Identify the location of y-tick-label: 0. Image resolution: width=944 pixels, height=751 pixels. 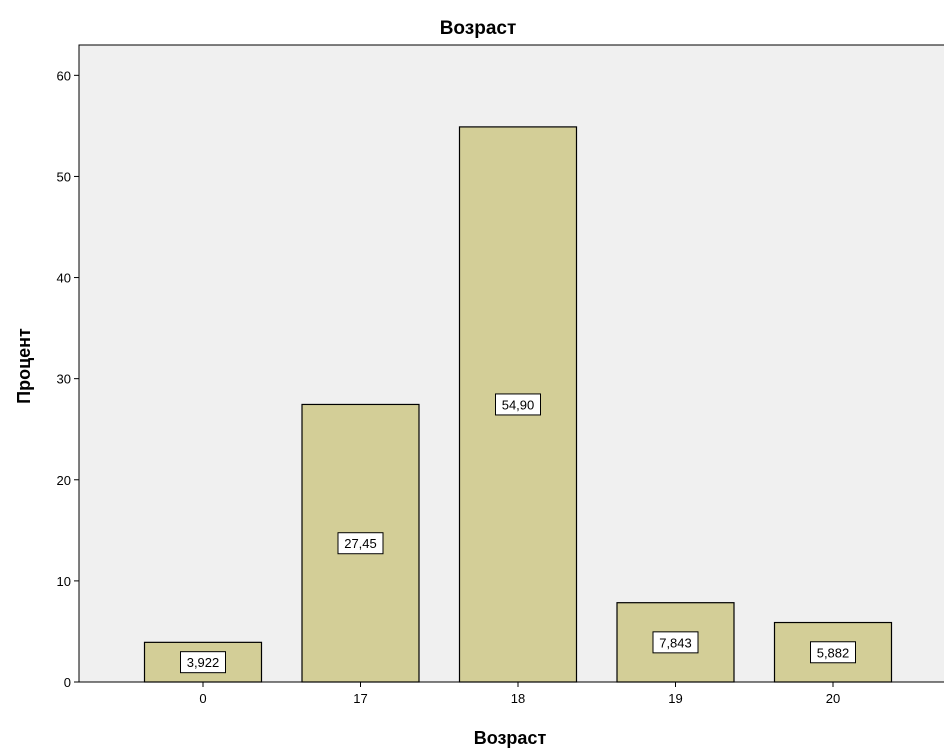
(67, 682).